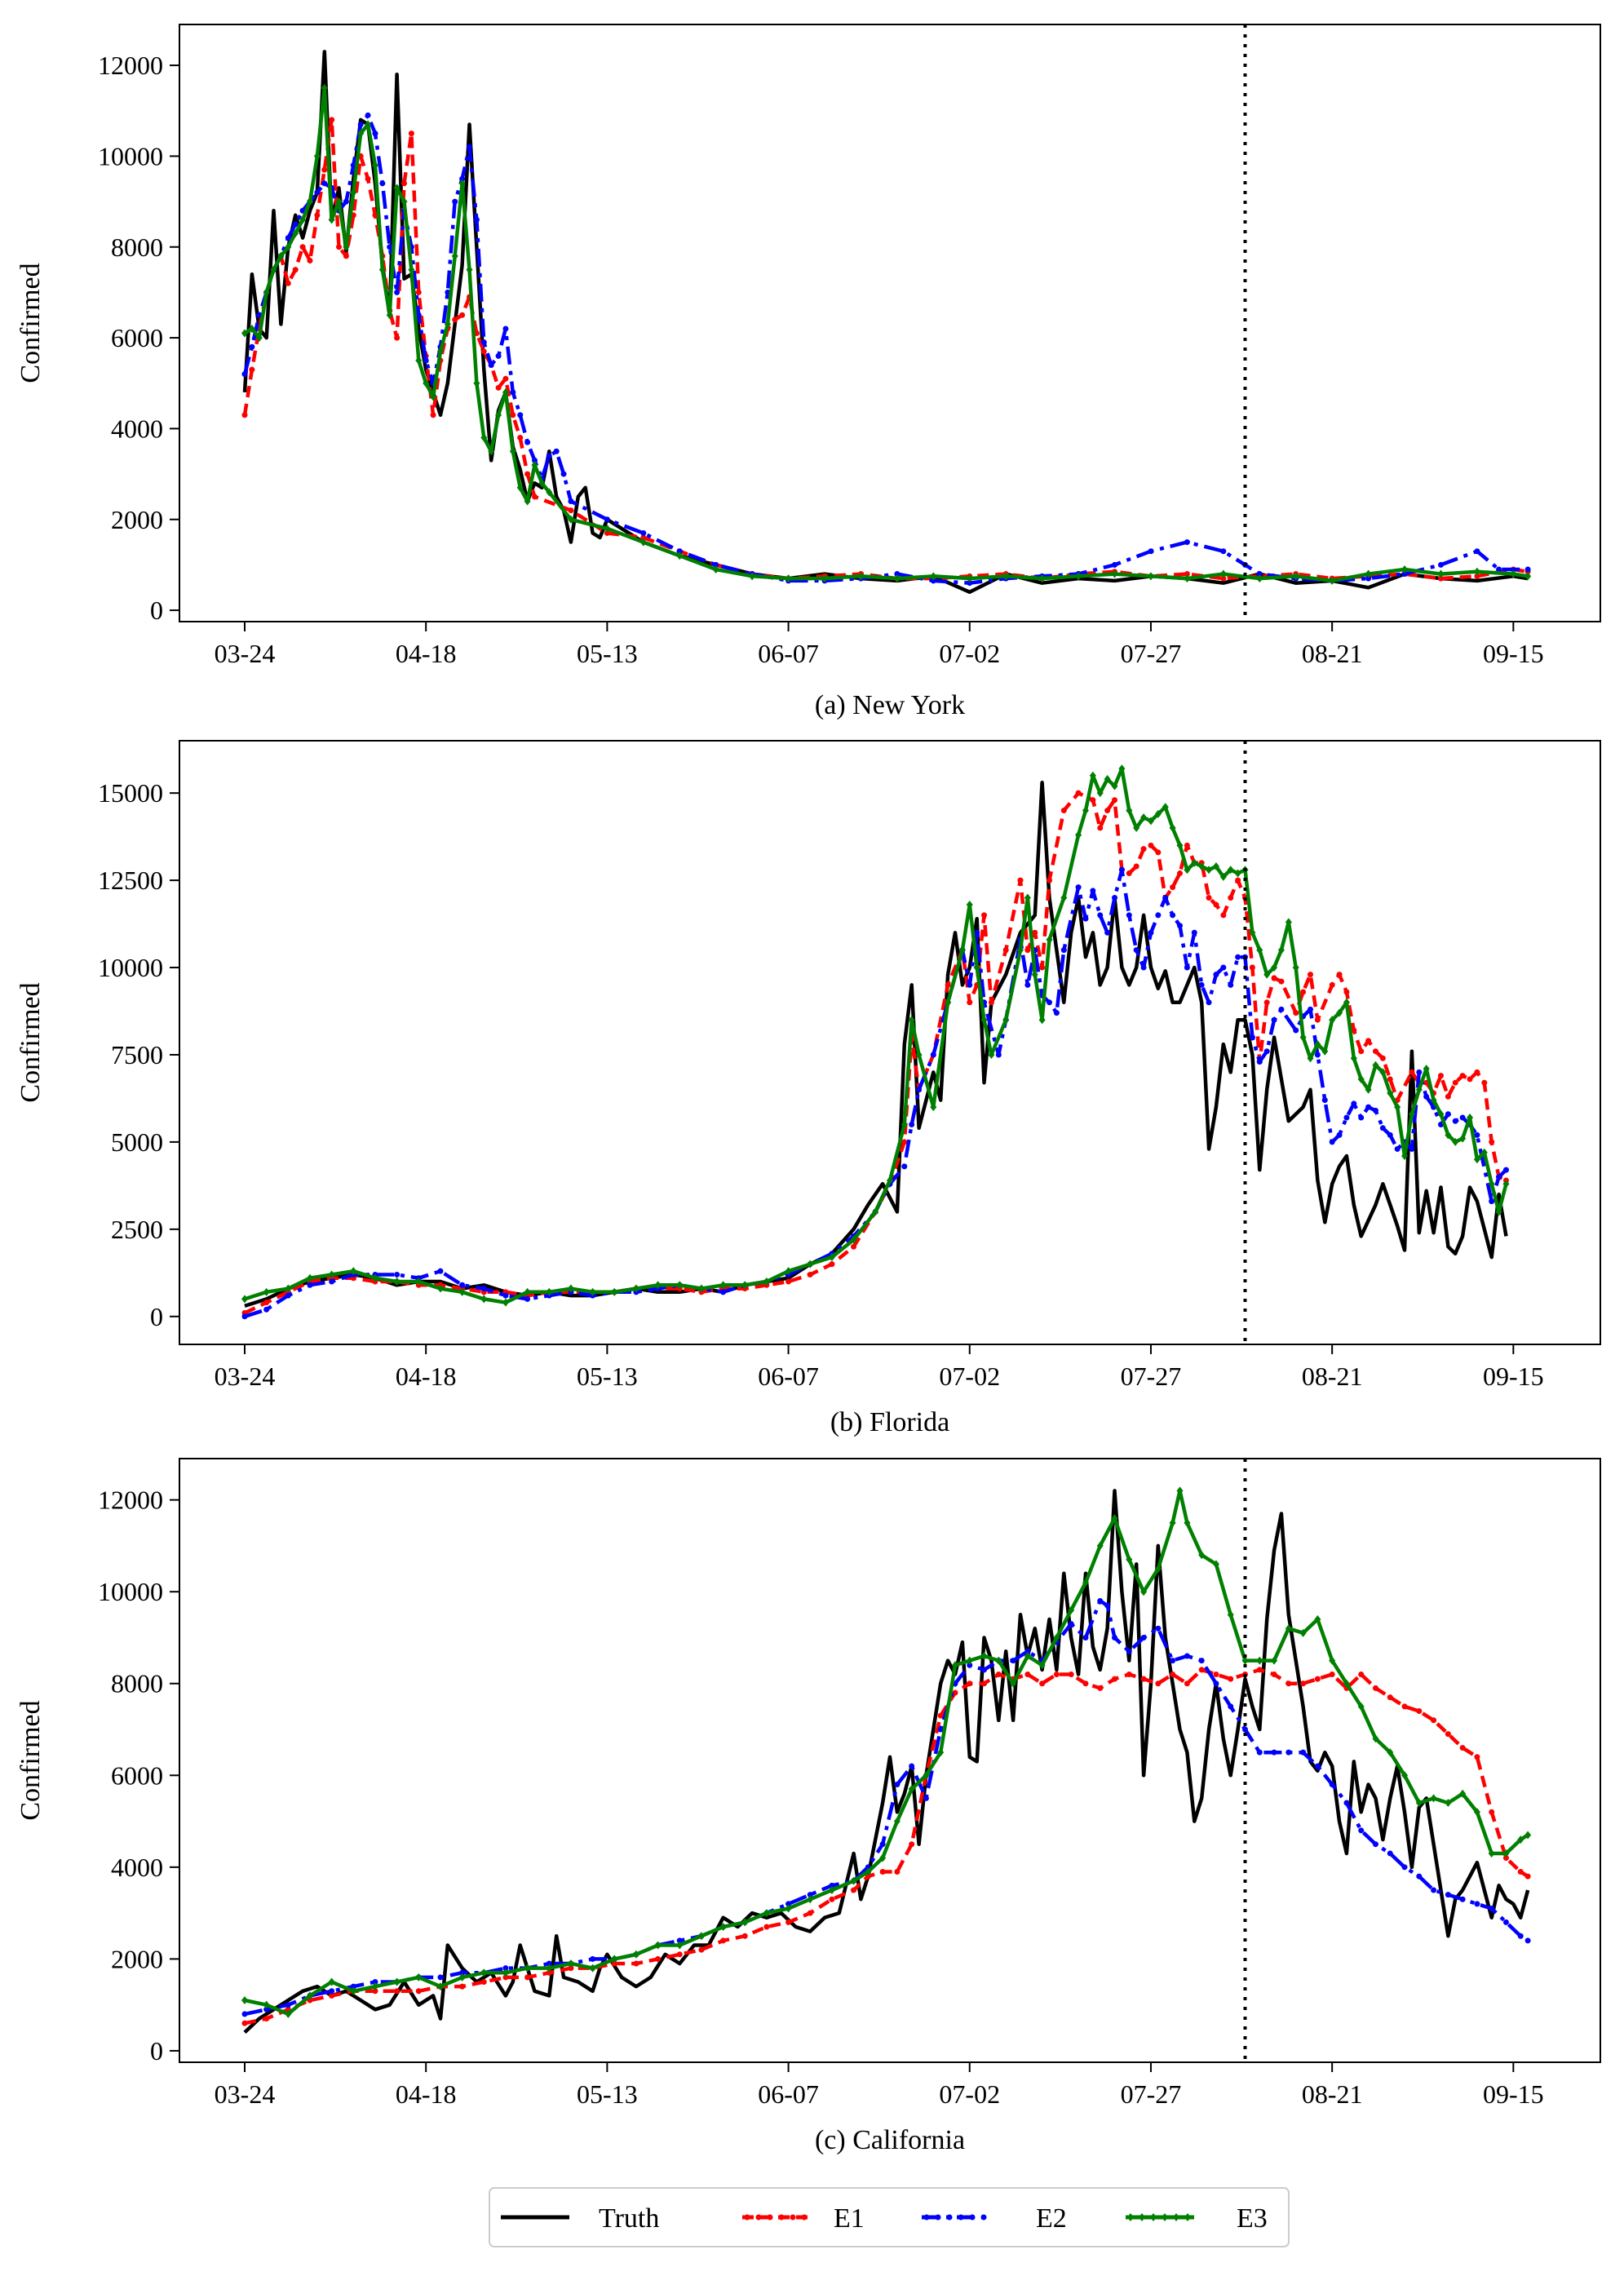 This screenshot has height=2276, width=1624. I want to click on legend-marker-e1, so click(758, 2217).